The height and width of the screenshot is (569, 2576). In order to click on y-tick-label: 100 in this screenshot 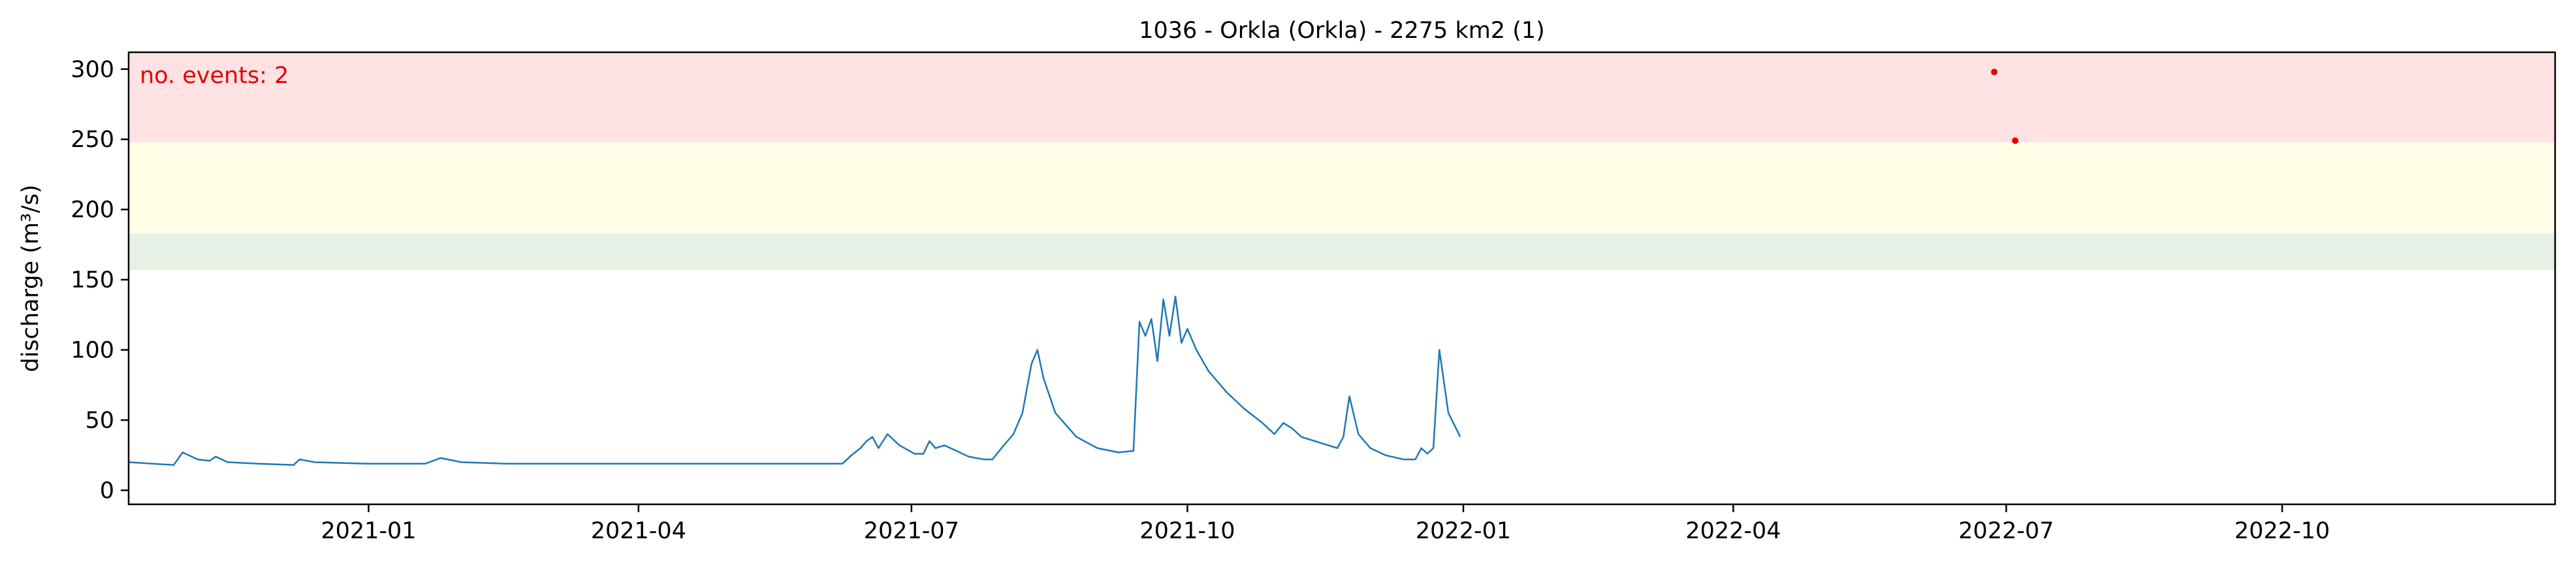, I will do `click(93, 351)`.